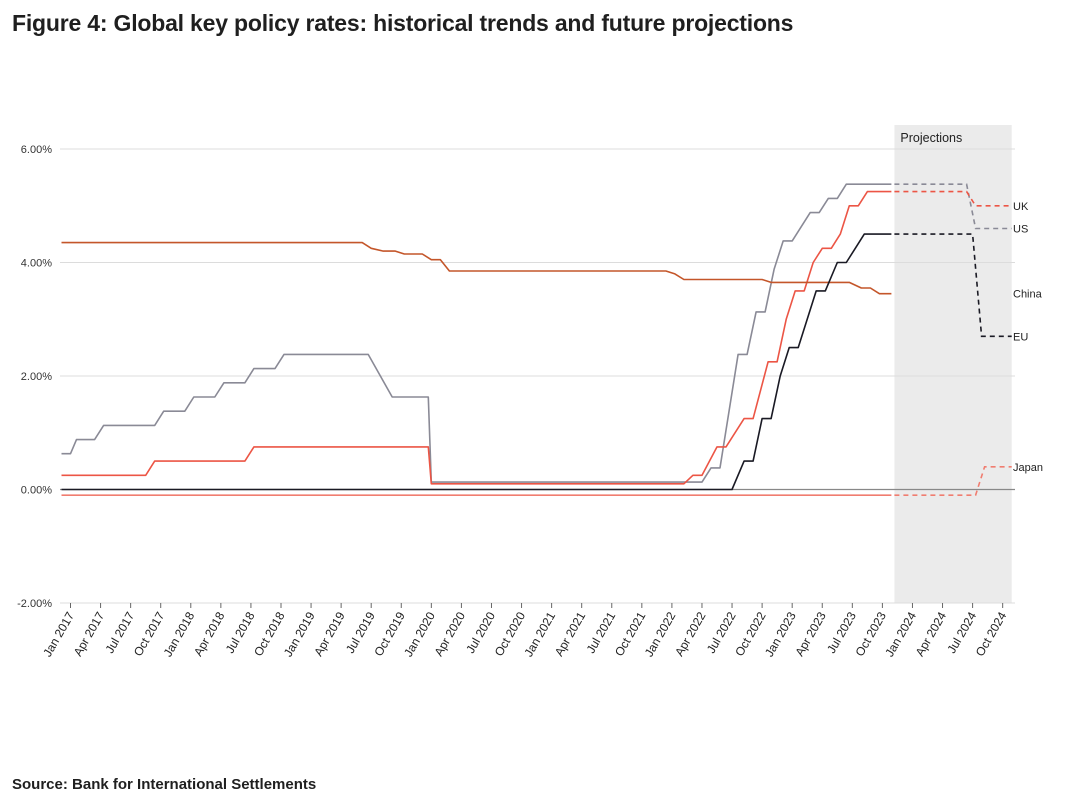  Describe the element at coordinates (1020, 229) in the screenshot. I see `series-label-us: US` at that location.